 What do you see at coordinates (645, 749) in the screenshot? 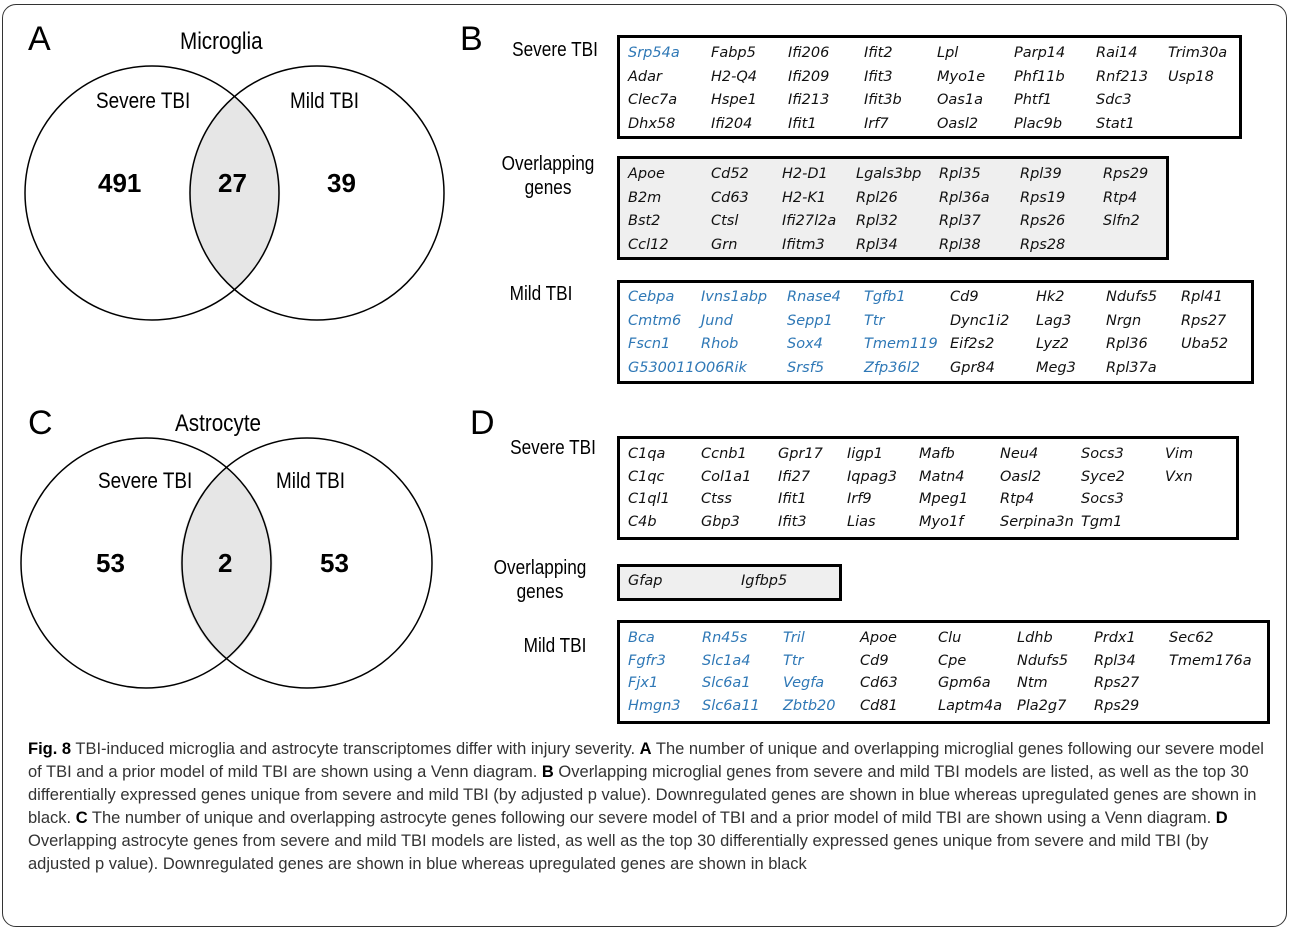
I see `caption-ref-a: A` at bounding box center [645, 749].